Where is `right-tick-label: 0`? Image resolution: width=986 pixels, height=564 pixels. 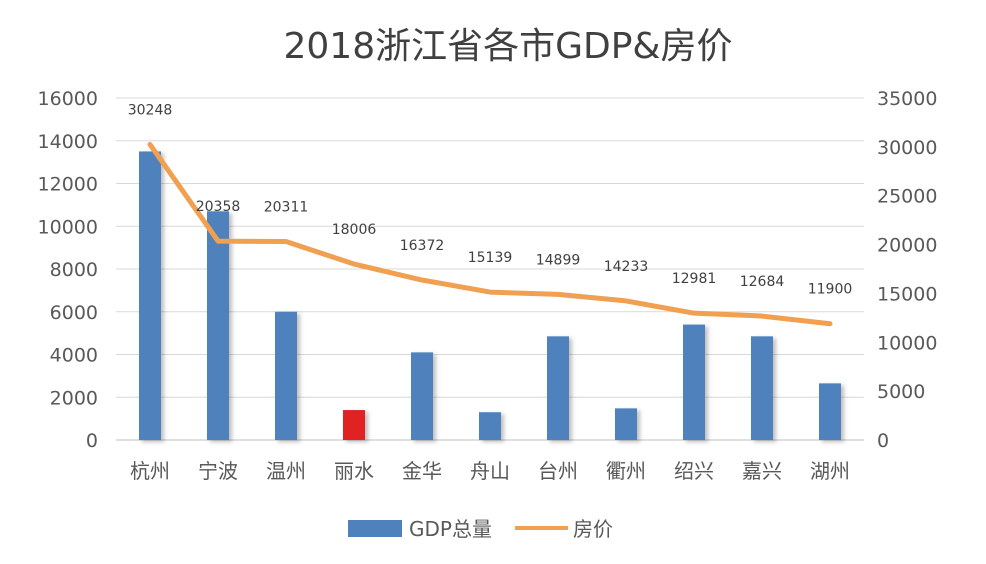
right-tick-label: 0 is located at coordinates (883, 441).